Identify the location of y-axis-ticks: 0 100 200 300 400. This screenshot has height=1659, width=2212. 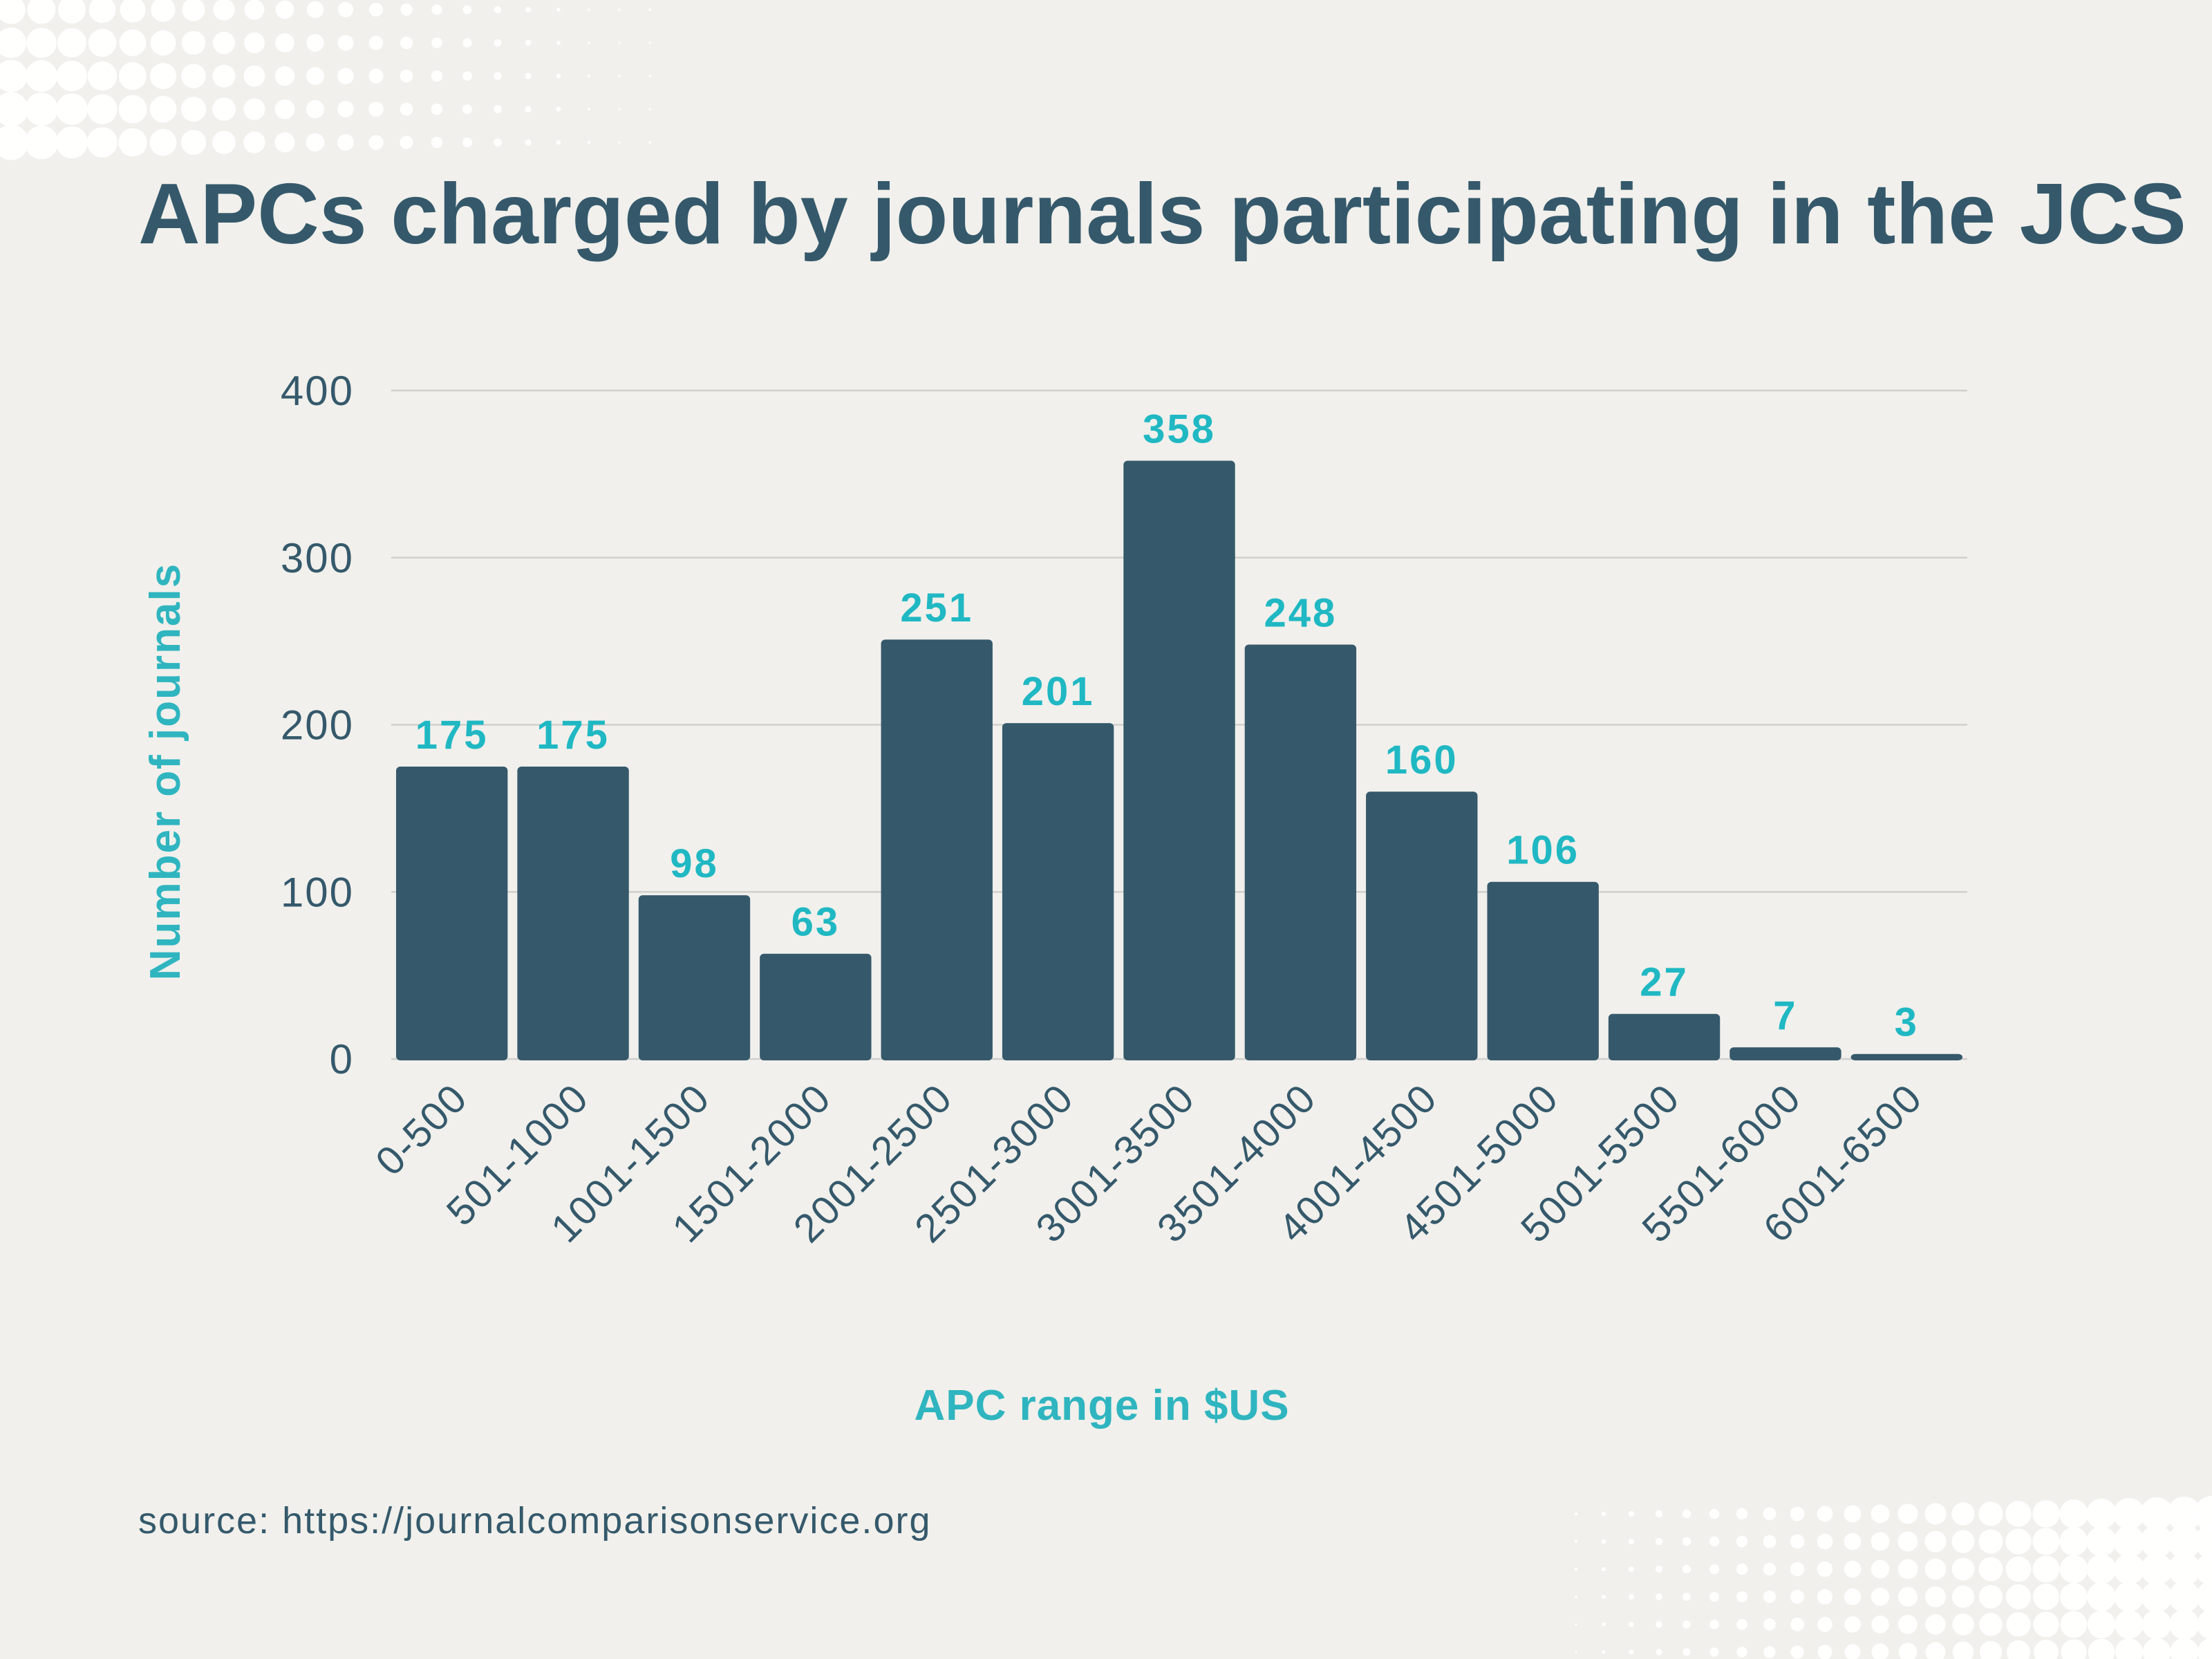
(317, 725).